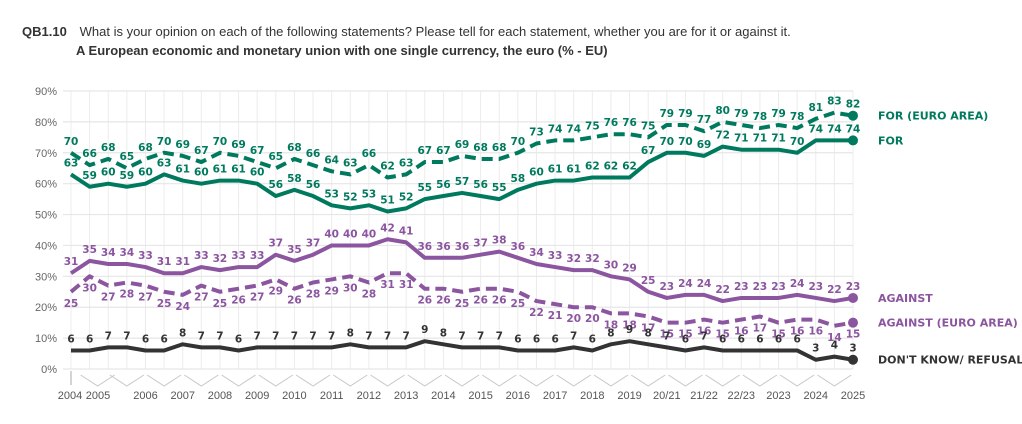  What do you see at coordinates (629, 123) in the screenshot?
I see `data-label: 76` at bounding box center [629, 123].